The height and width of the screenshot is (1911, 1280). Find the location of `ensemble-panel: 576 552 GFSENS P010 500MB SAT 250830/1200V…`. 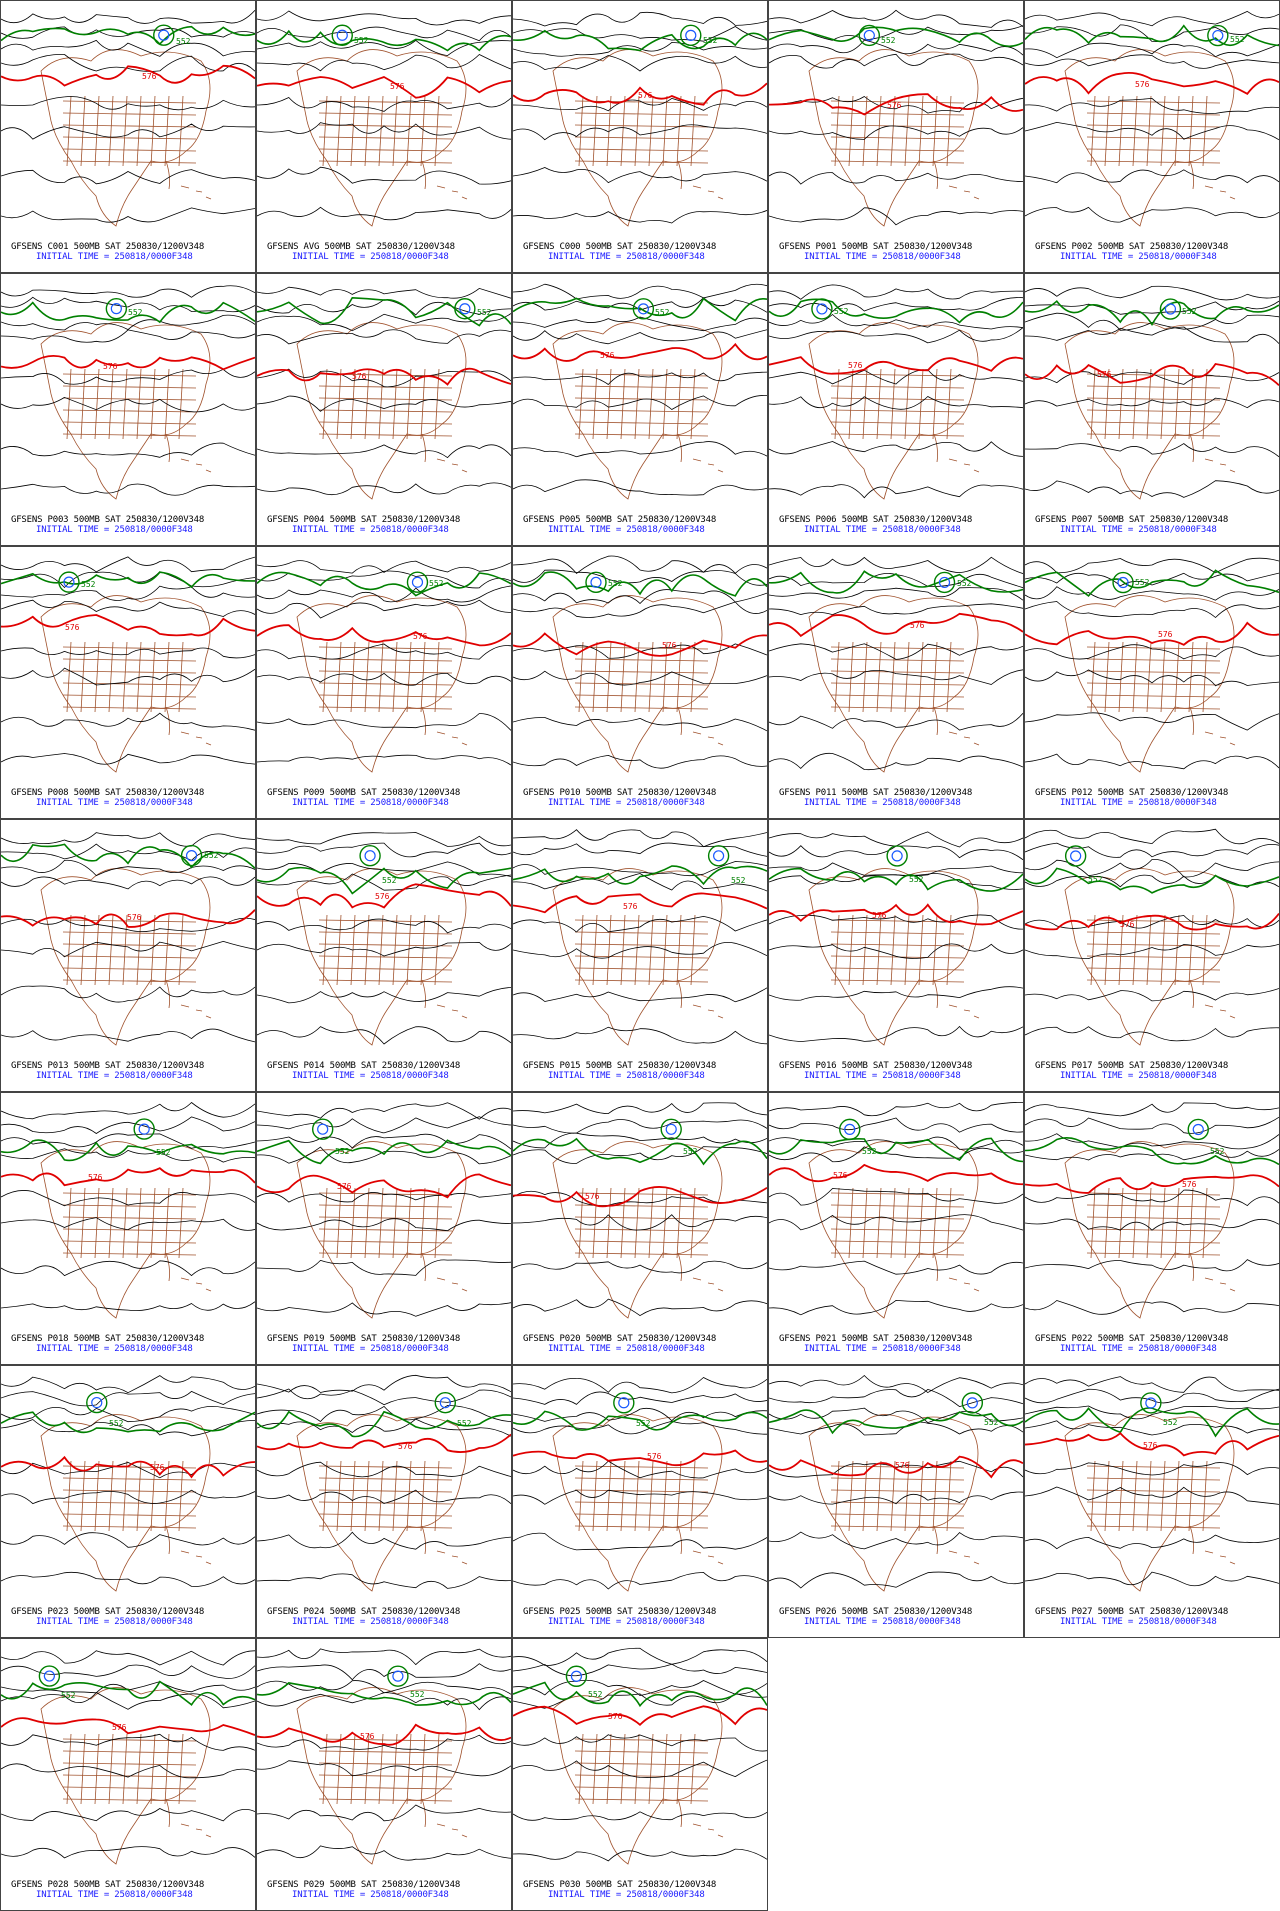

ensemble-panel: 576 552 GFSENS P010 500MB SAT 250830/1200V… is located at coordinates (640, 682).